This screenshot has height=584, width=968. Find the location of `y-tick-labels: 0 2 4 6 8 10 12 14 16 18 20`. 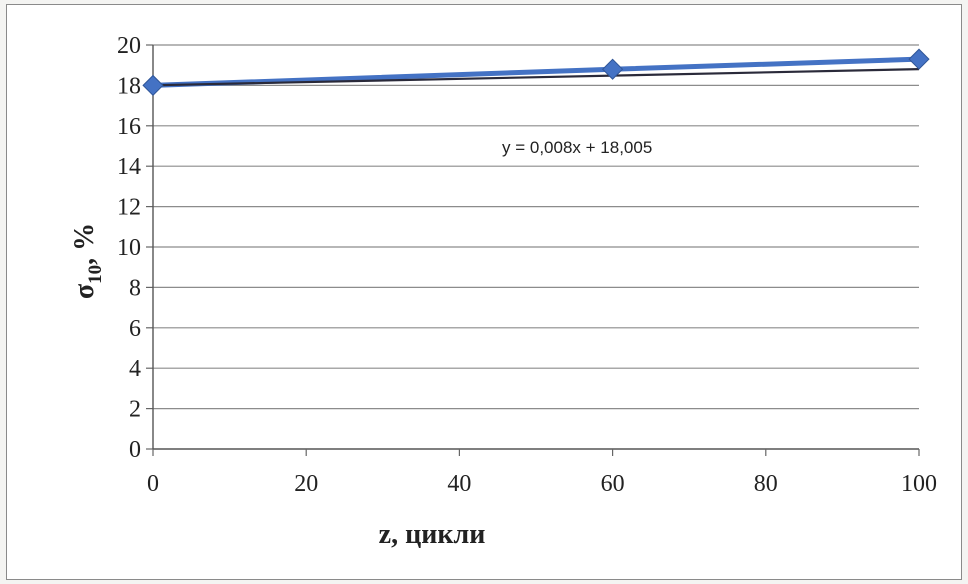

y-tick-labels: 0 2 4 6 8 10 12 14 16 18 20 is located at coordinates (129, 248).